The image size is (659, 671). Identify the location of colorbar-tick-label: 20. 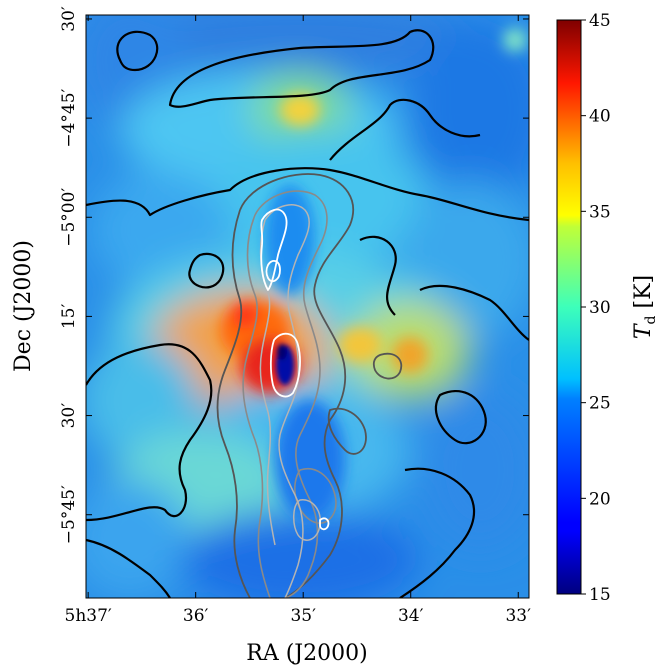
(600, 499).